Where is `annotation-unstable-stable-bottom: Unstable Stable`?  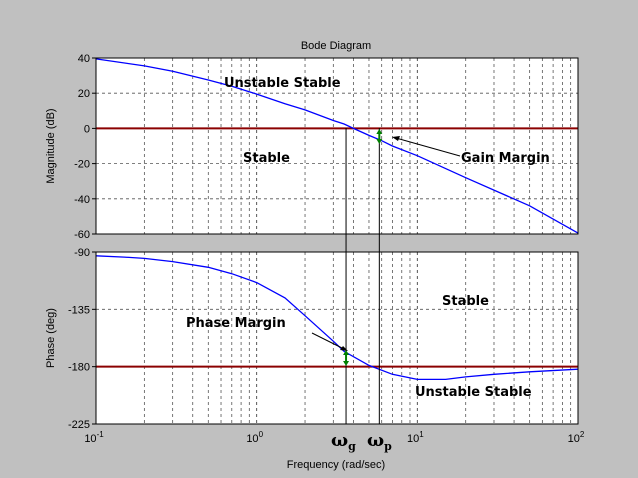
annotation-unstable-stable-bottom: Unstable Stable is located at coordinates (473, 392).